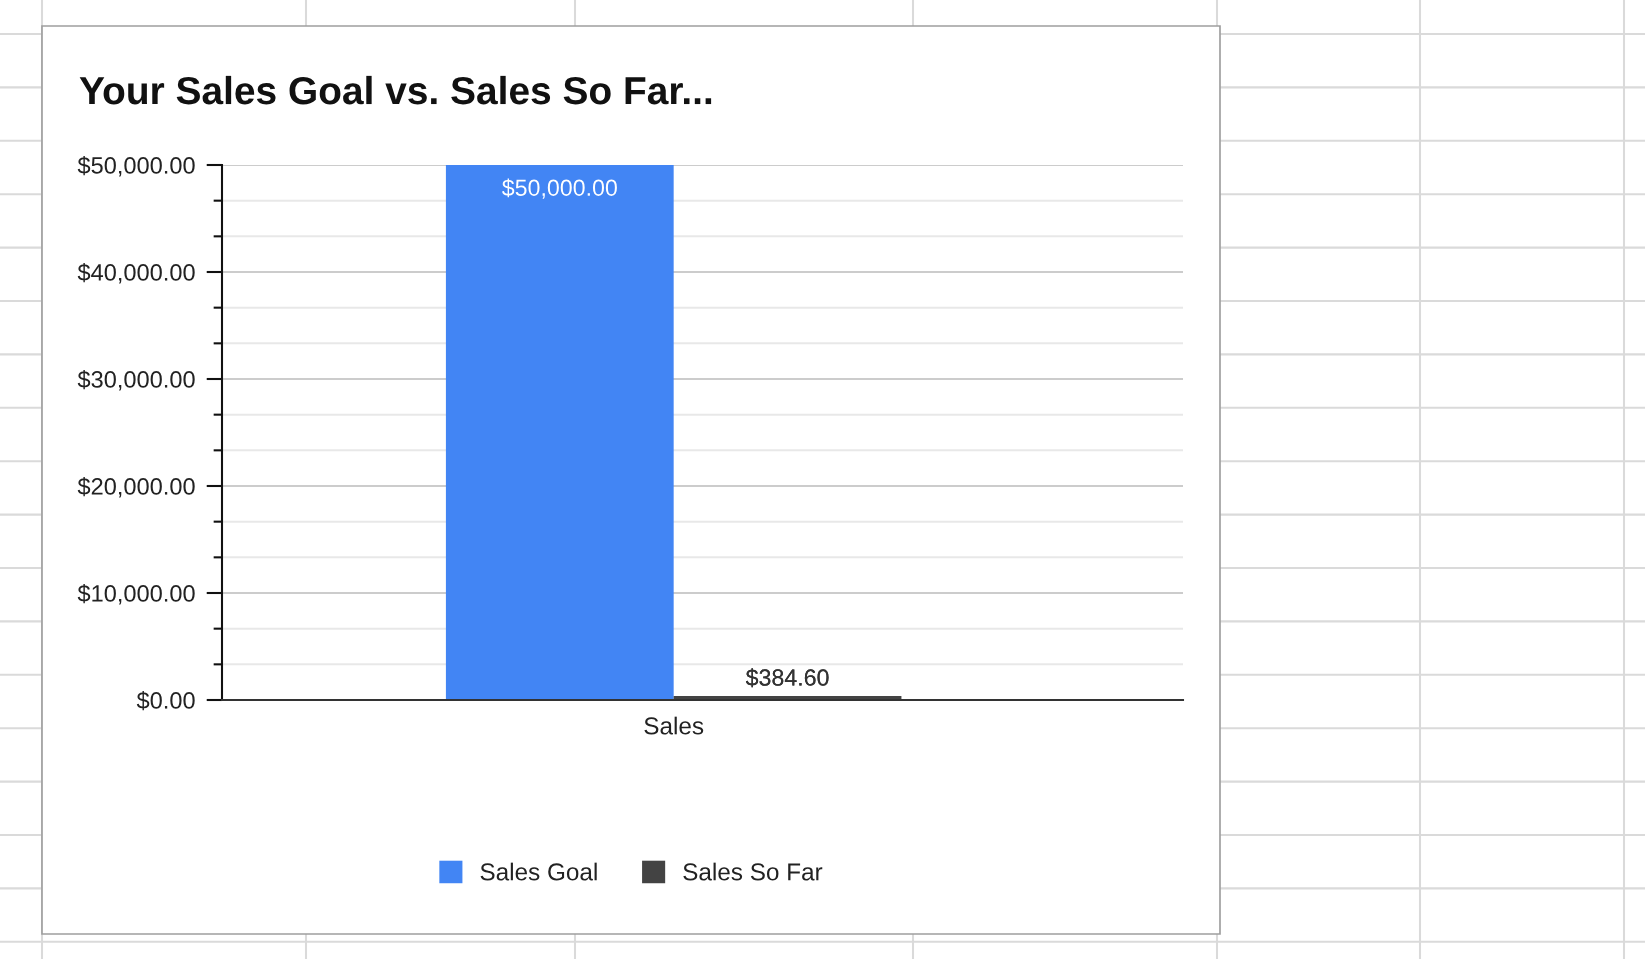 The width and height of the screenshot is (1645, 959). What do you see at coordinates (136, 273) in the screenshot?
I see `y-tick-label: $40,000.00` at bounding box center [136, 273].